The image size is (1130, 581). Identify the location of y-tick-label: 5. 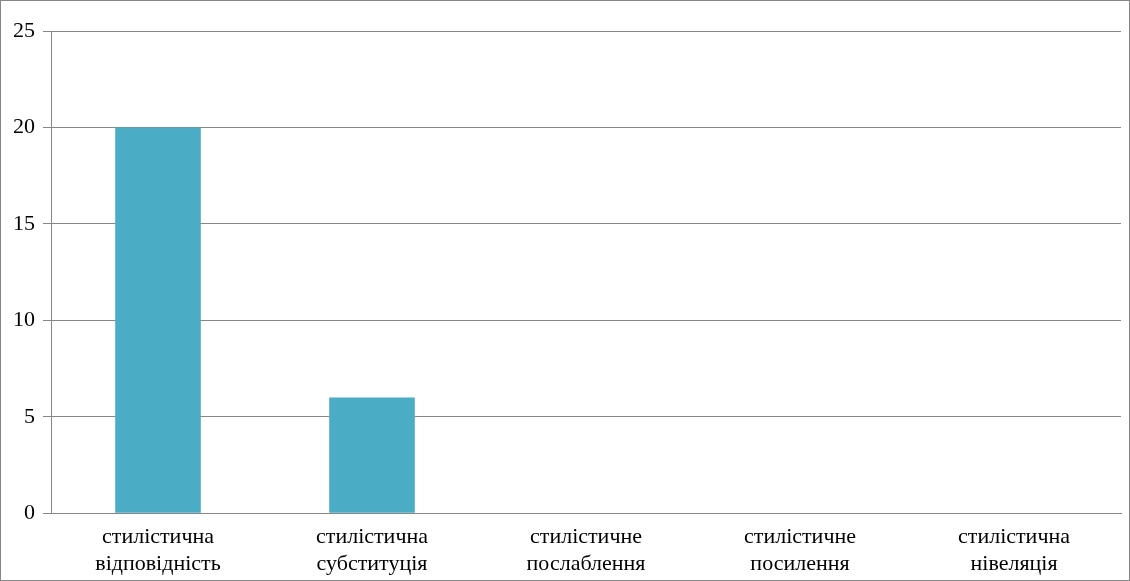
(29, 415).